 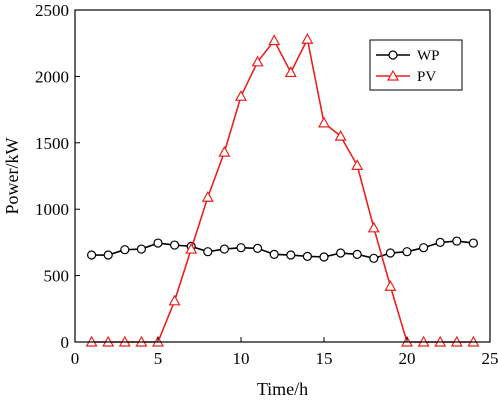 What do you see at coordinates (52, 10) in the screenshot?
I see `y-tick-label: 2500` at bounding box center [52, 10].